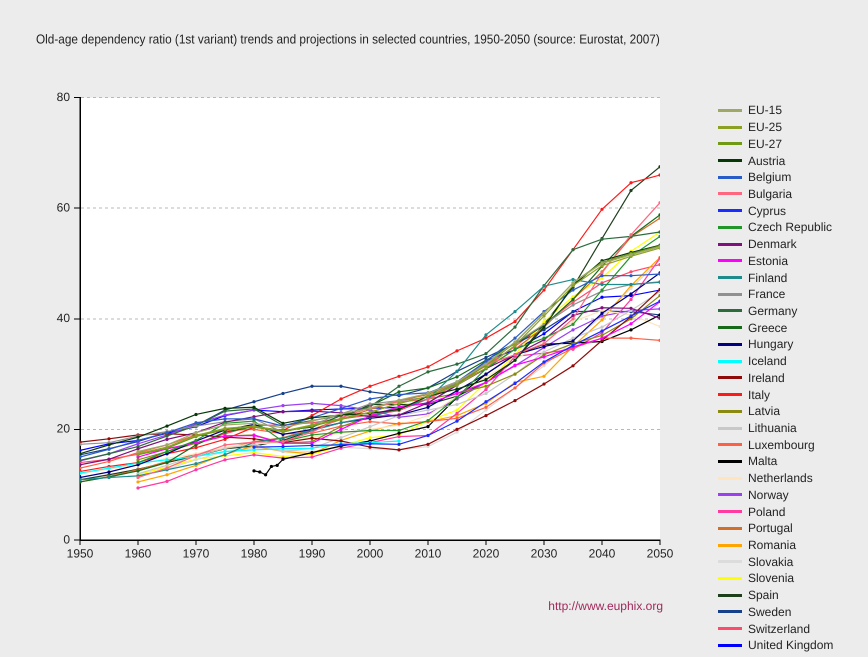 The image size is (868, 657). I want to click on x-tick-label: 2020, so click(486, 553).